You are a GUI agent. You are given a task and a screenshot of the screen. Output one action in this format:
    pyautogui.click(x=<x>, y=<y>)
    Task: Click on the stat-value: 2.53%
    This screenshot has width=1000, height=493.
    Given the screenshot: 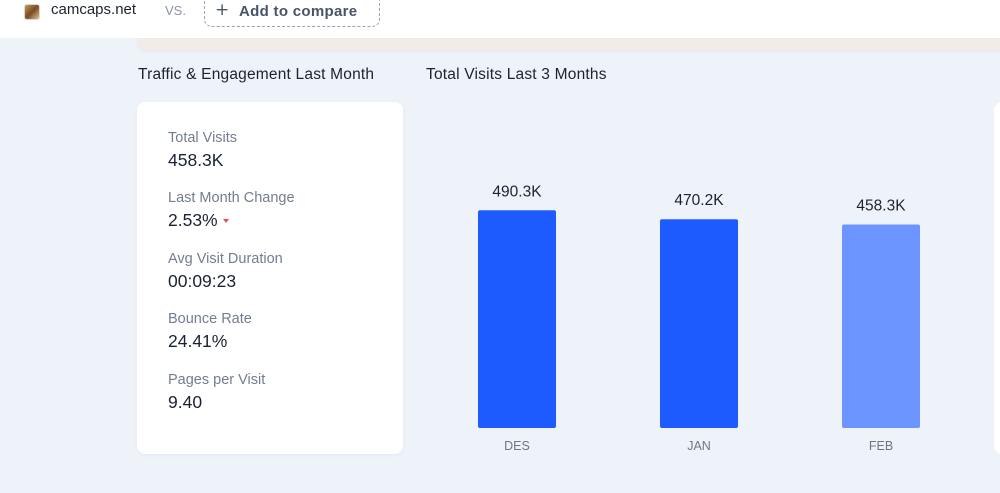 What is the action you would take?
    pyautogui.click(x=231, y=220)
    